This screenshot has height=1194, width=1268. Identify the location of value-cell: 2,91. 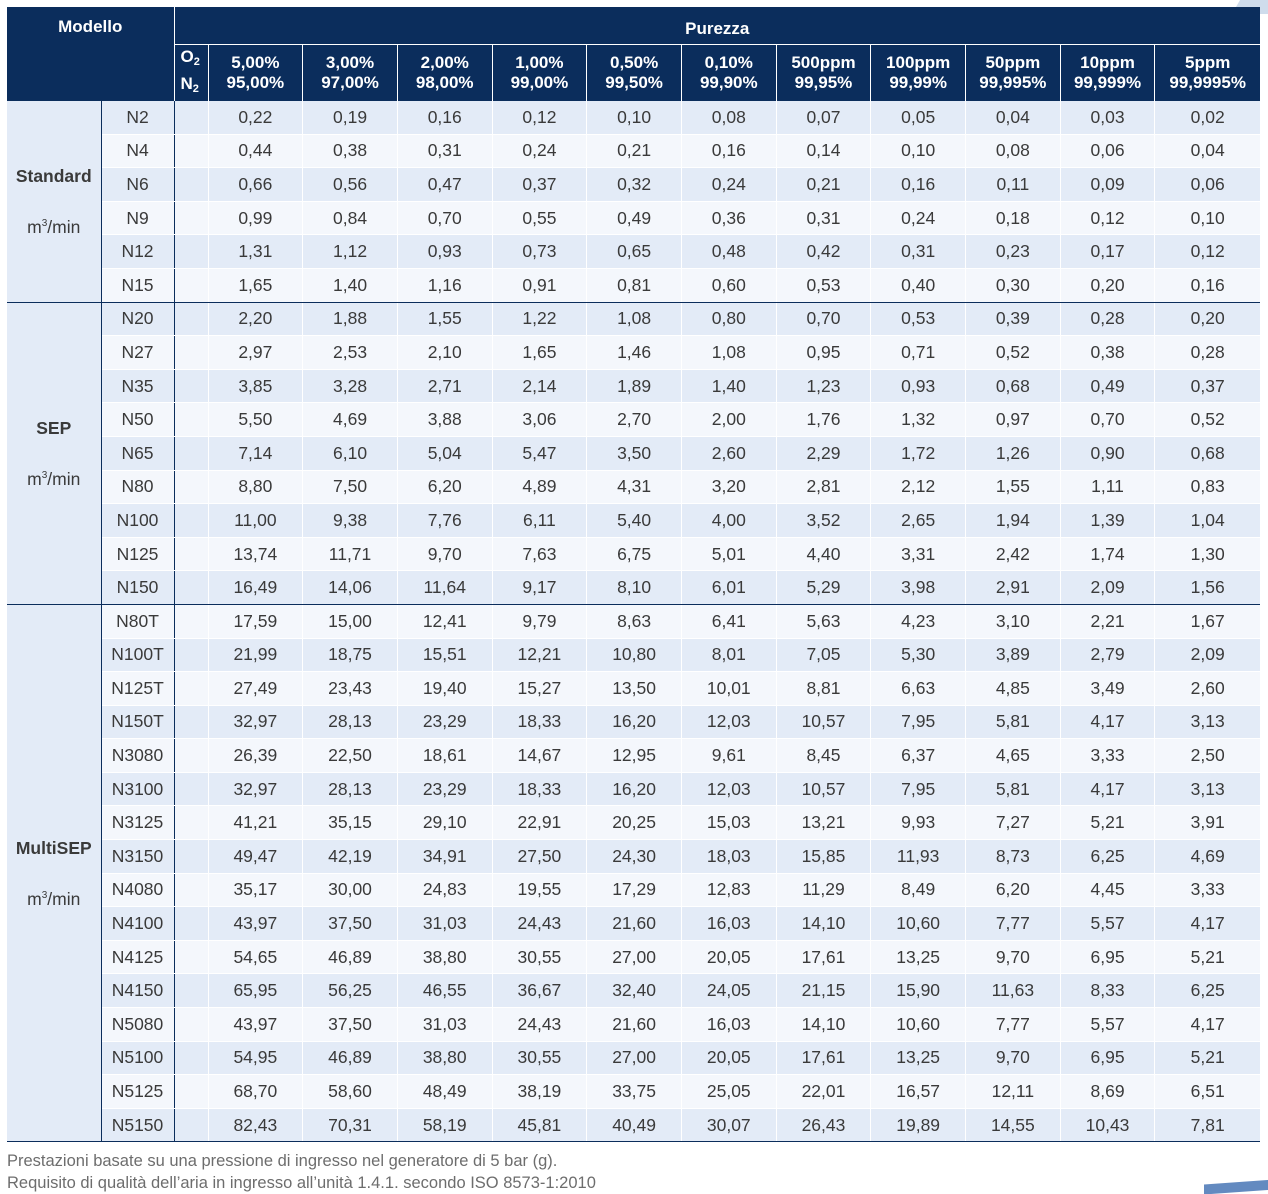
(1013, 587).